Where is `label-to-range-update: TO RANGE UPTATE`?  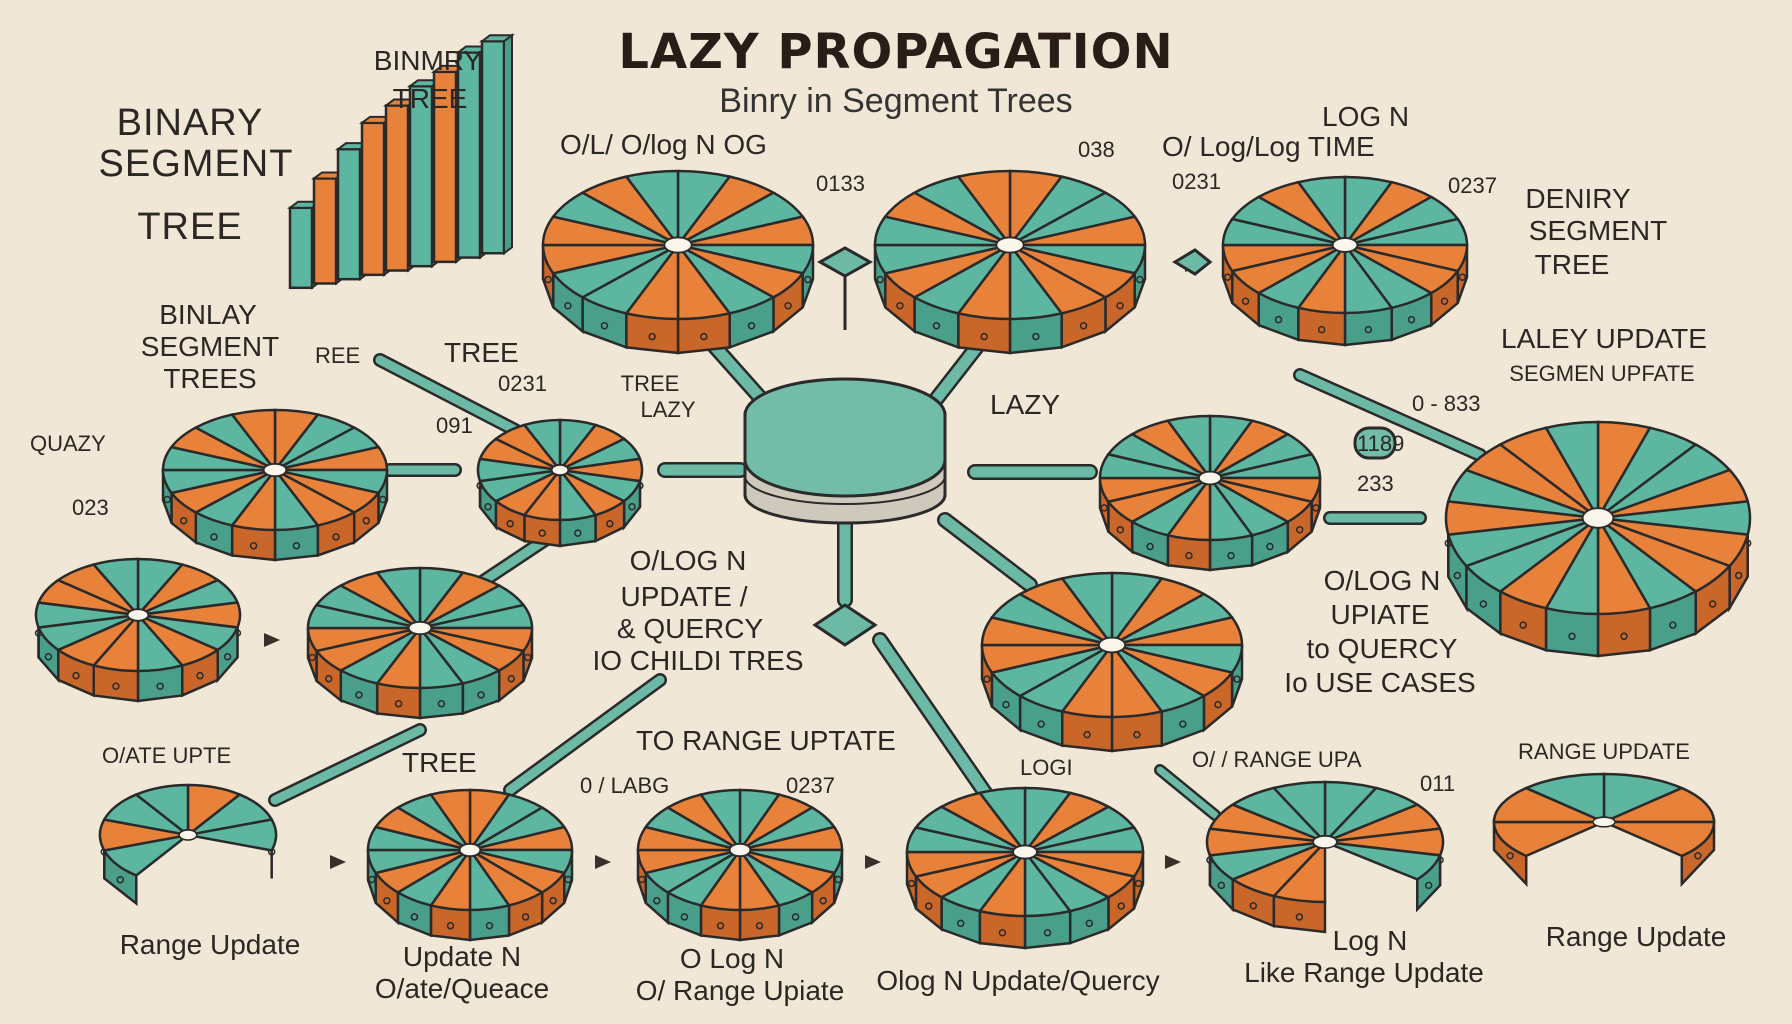 label-to-range-update: TO RANGE UPTATE is located at coordinates (766, 740).